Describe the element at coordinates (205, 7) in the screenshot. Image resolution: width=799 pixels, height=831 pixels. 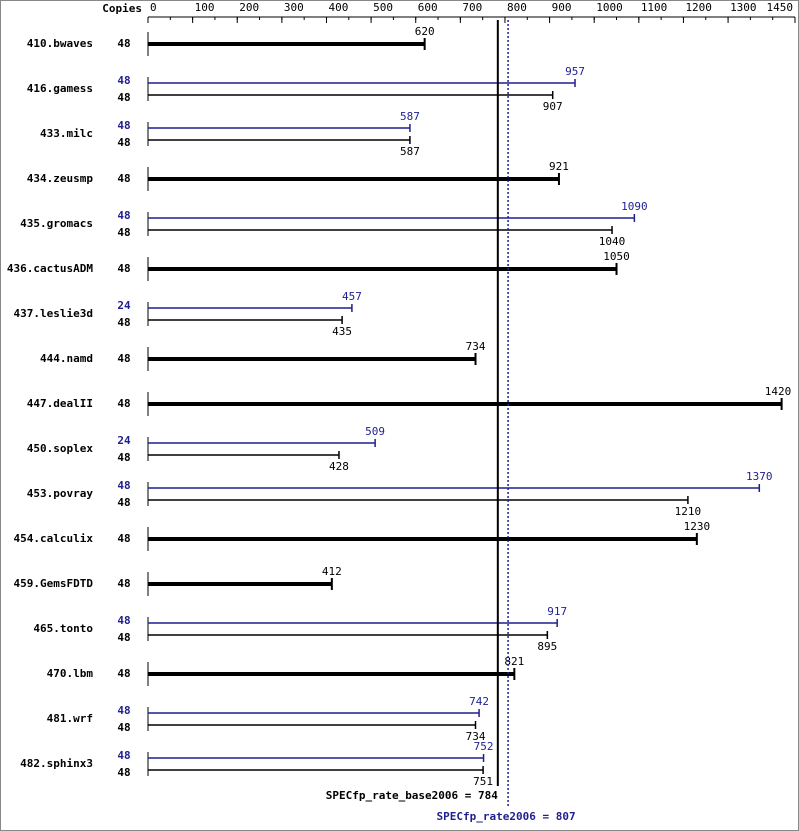
I see `x-tick-label: 100` at that location.